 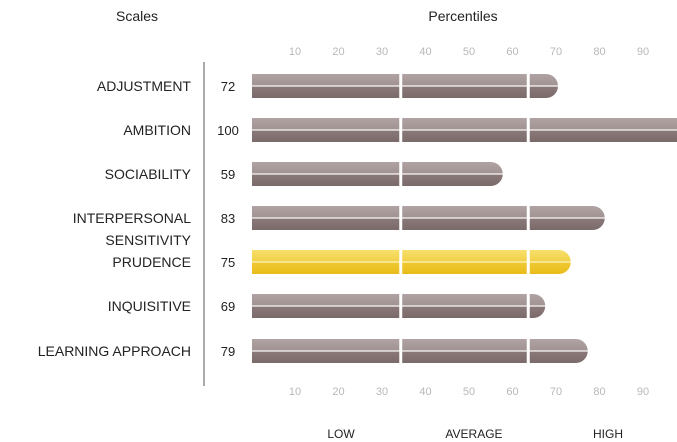 I want to click on top-tick-label: 50, so click(x=469, y=52).